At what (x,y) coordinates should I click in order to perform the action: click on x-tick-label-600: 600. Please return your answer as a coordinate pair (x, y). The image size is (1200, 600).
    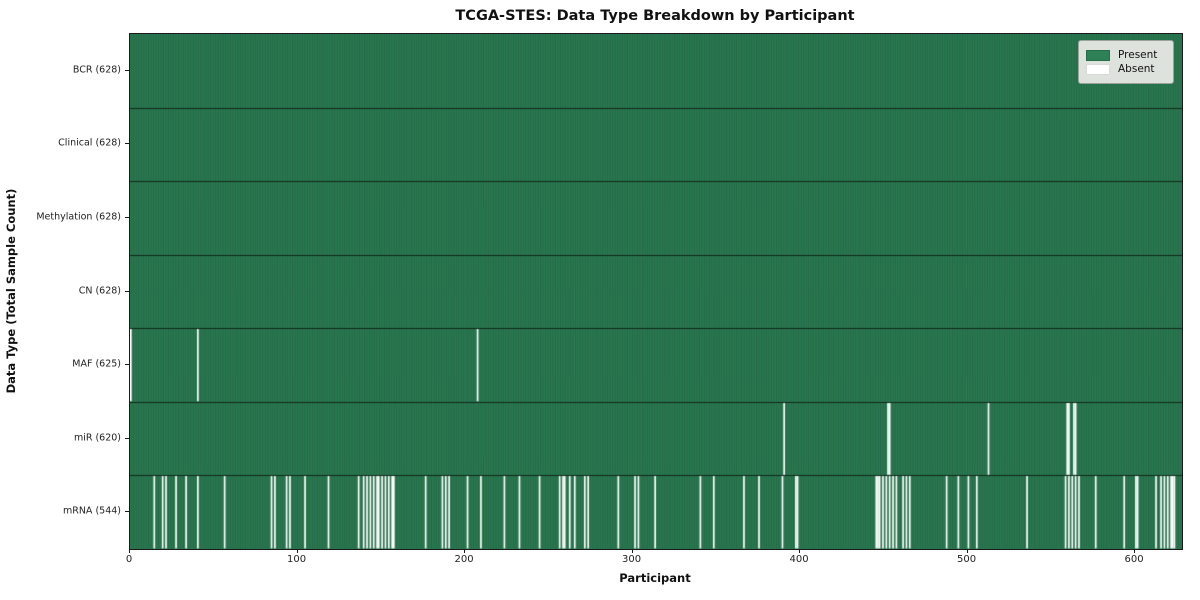
    Looking at the image, I should click on (1134, 559).